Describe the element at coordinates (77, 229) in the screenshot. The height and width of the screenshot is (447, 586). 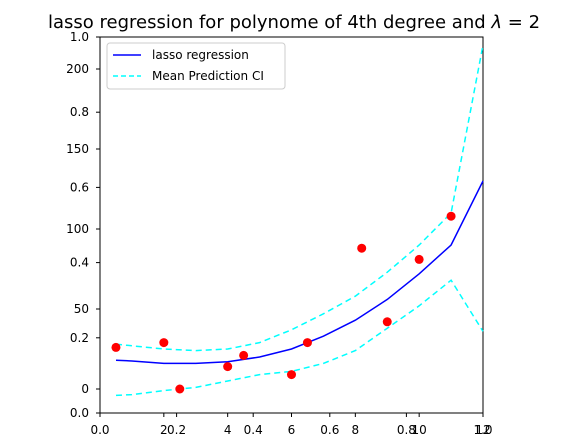
I see `inner-y-tick-label: 100` at that location.